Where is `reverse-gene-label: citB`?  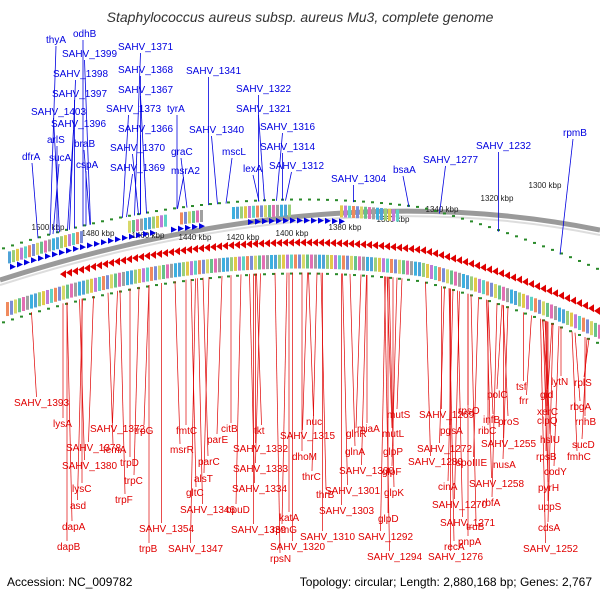 reverse-gene-label: citB is located at coordinates (229, 429).